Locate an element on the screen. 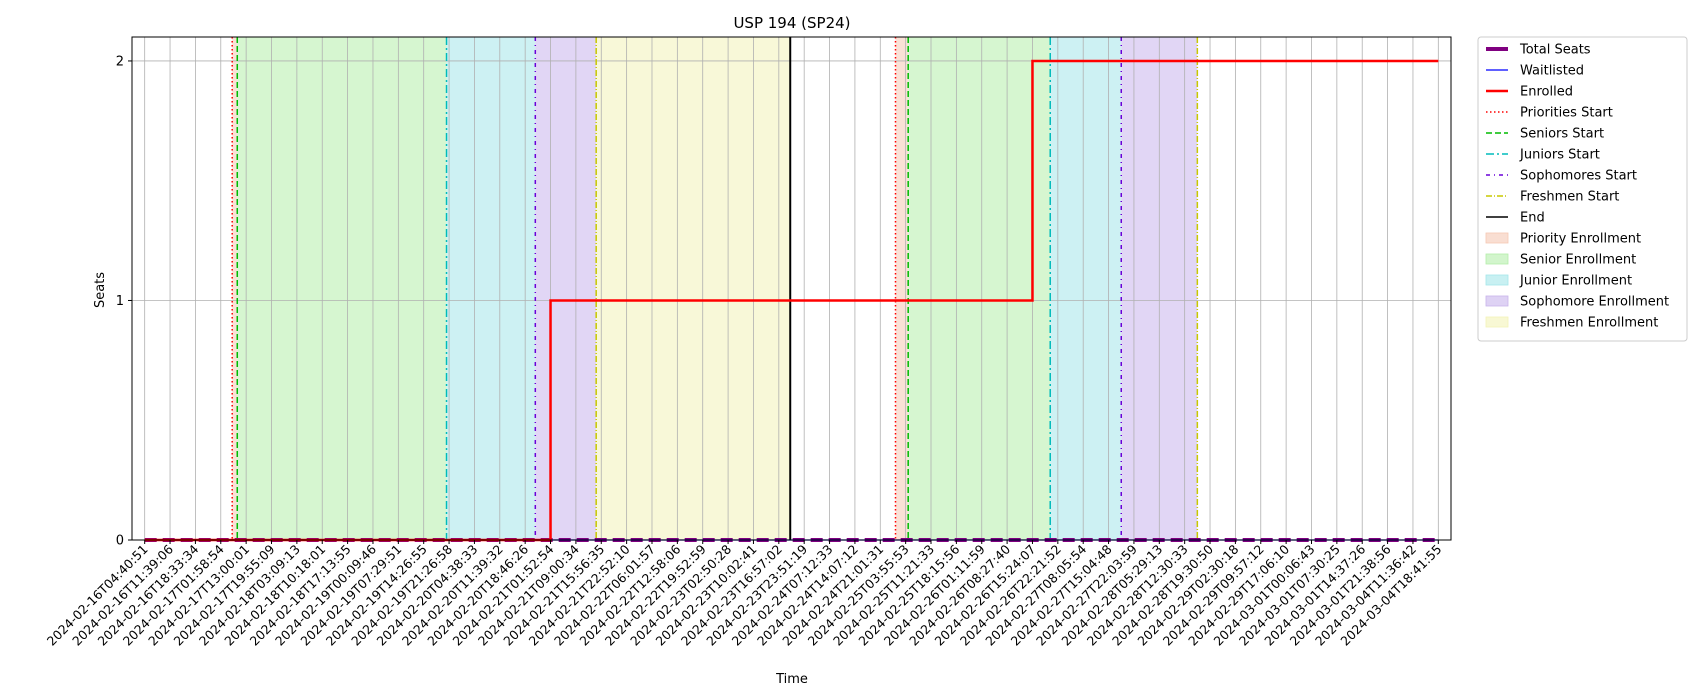 The image size is (1700, 700). y-axis: 0 1 2 is located at coordinates (124, 301).